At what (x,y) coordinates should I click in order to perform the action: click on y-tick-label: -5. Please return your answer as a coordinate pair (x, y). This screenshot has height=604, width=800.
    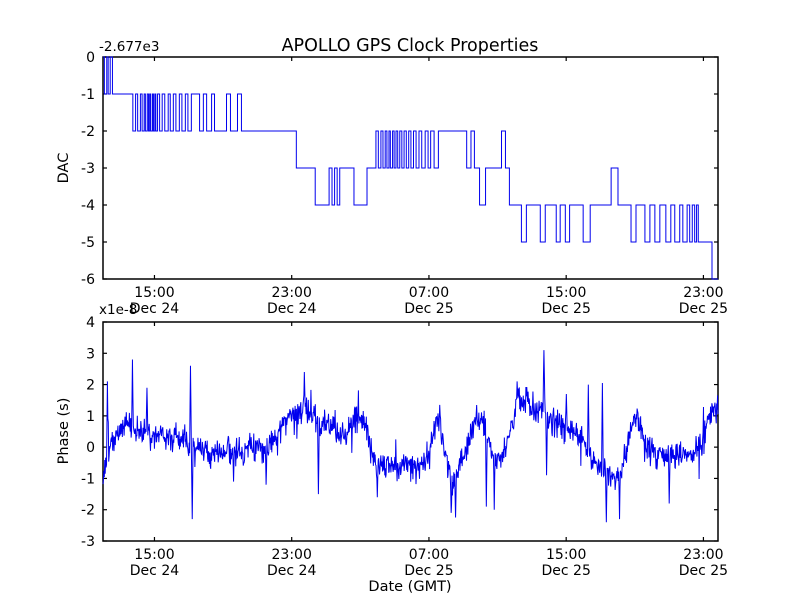
    Looking at the image, I should click on (88, 243).